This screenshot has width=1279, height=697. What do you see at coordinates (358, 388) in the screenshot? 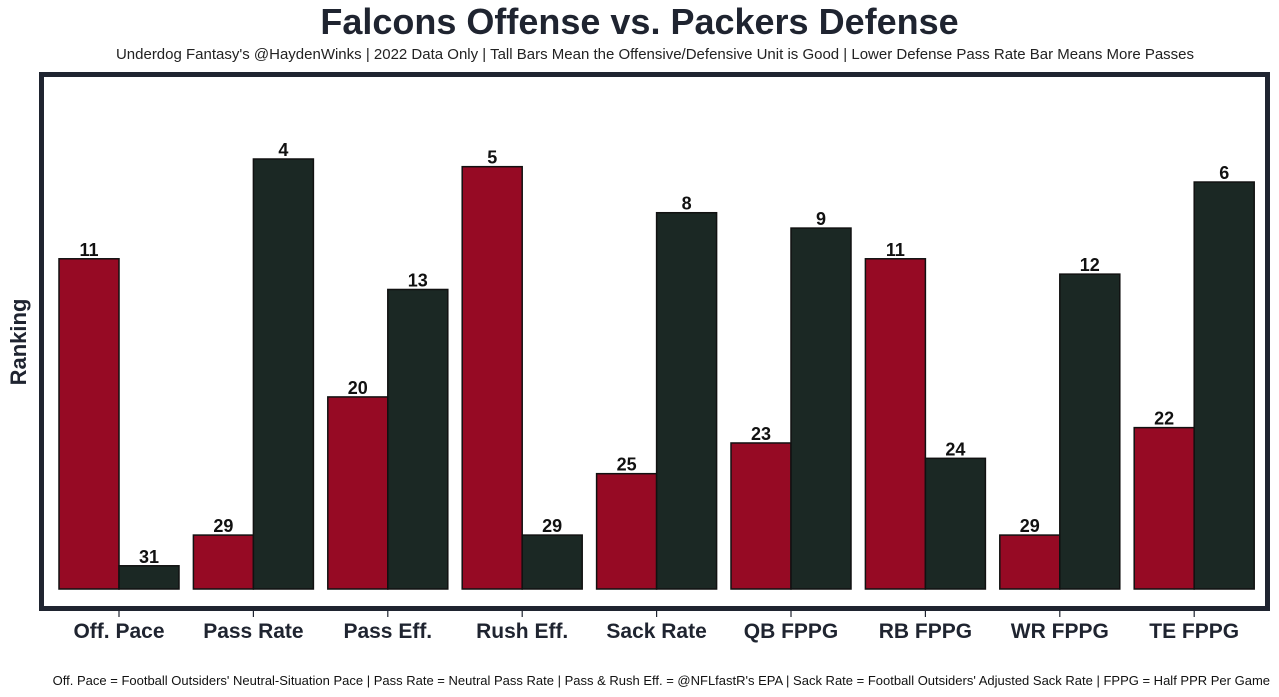
I see `data-label: 20` at bounding box center [358, 388].